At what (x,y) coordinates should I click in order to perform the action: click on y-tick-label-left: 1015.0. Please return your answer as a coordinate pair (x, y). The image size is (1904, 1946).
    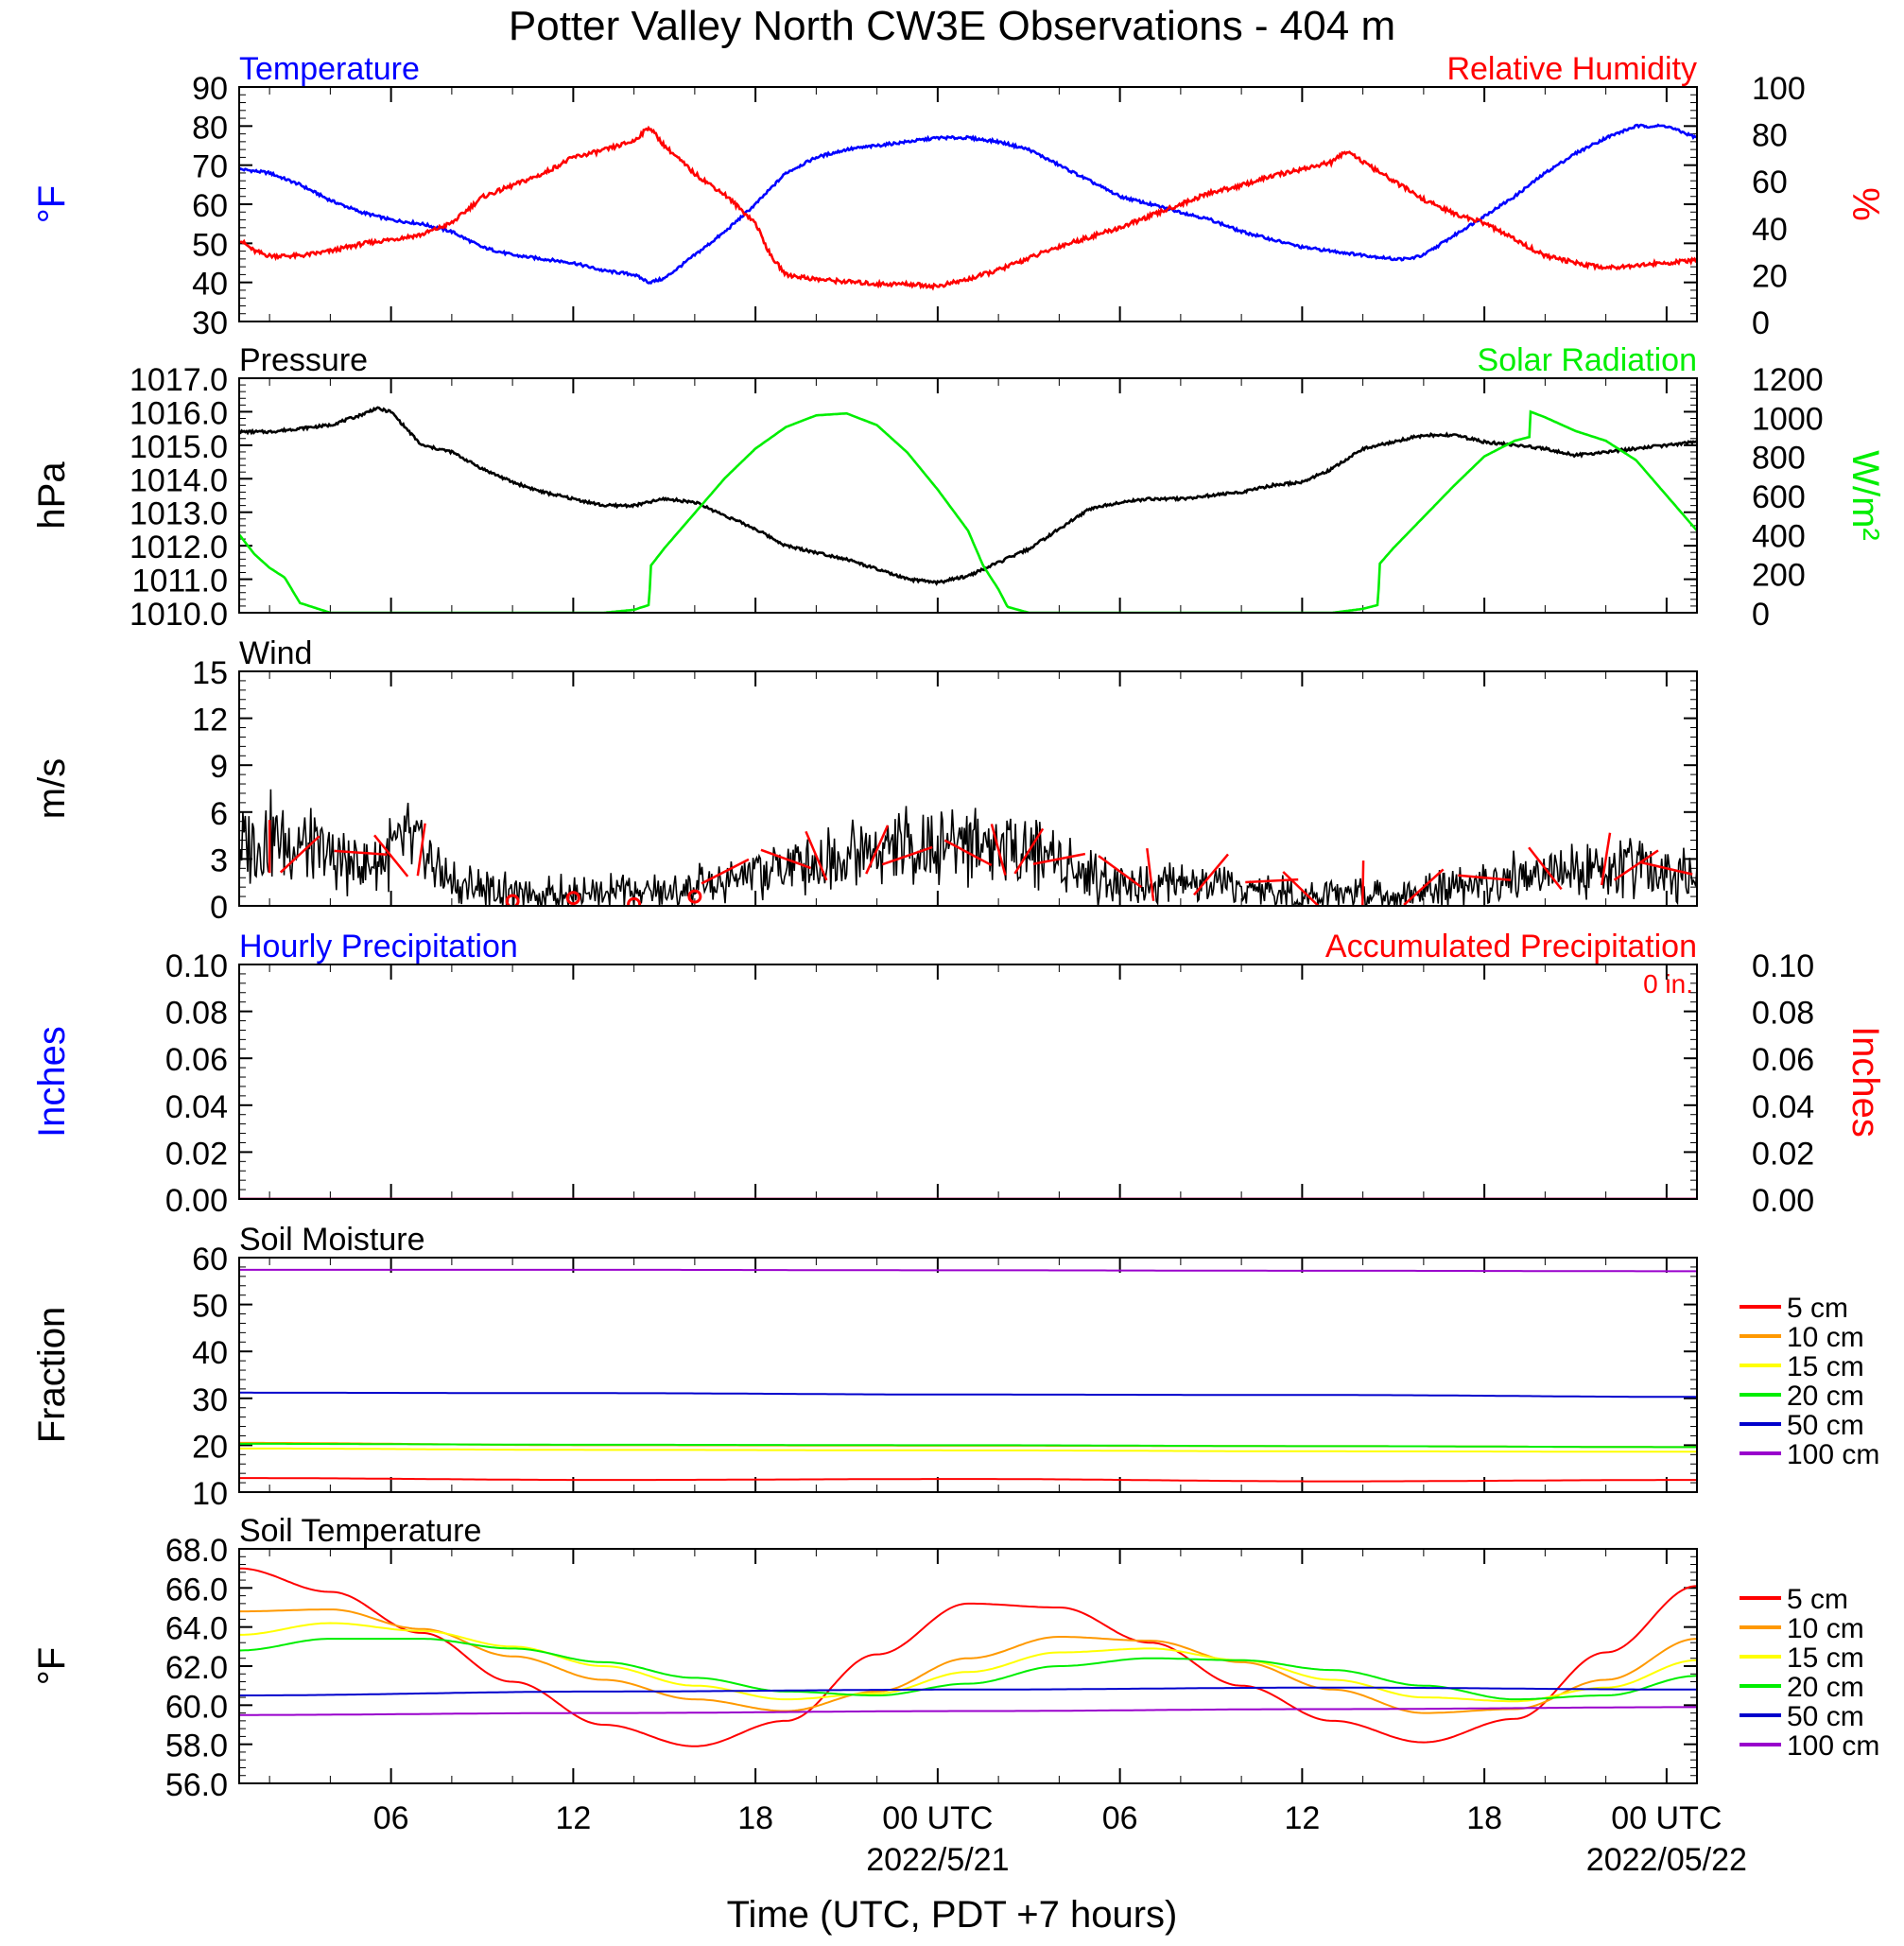
    Looking at the image, I should click on (179, 447).